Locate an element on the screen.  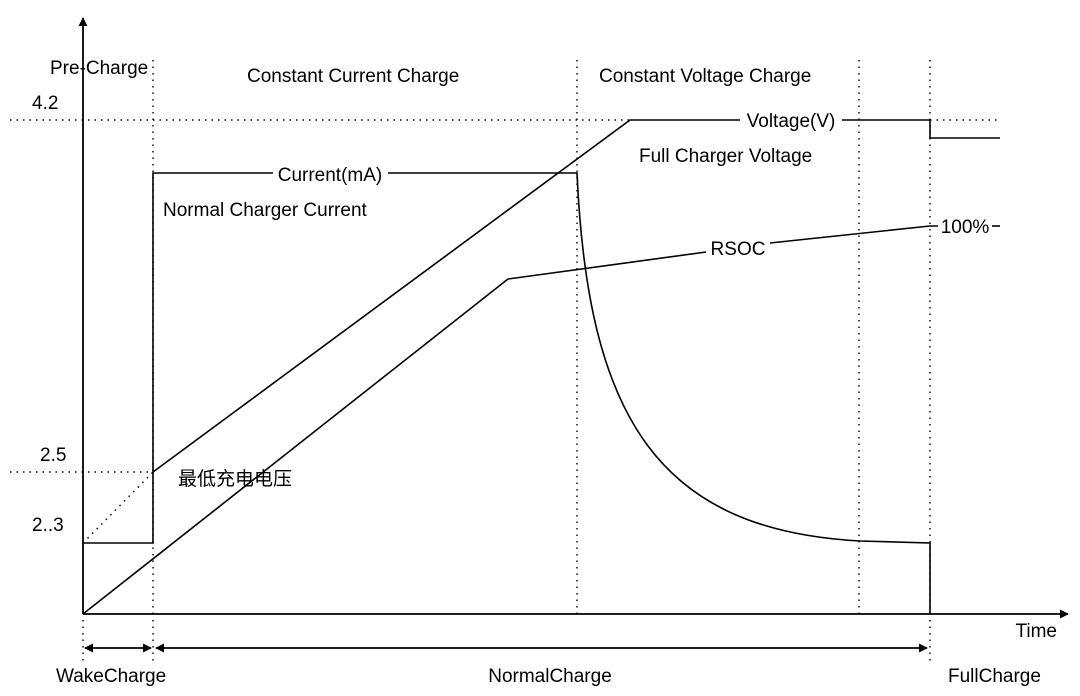
x-axis-label: Time is located at coordinates (1036, 631).